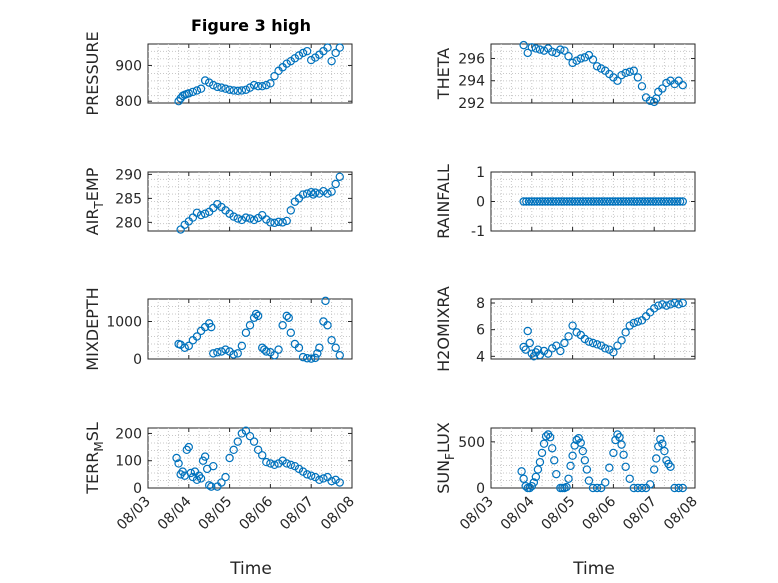 The width and height of the screenshot is (778, 583). Describe the element at coordinates (471, 82) in the screenshot. I see `y-tick-label: 294` at that location.